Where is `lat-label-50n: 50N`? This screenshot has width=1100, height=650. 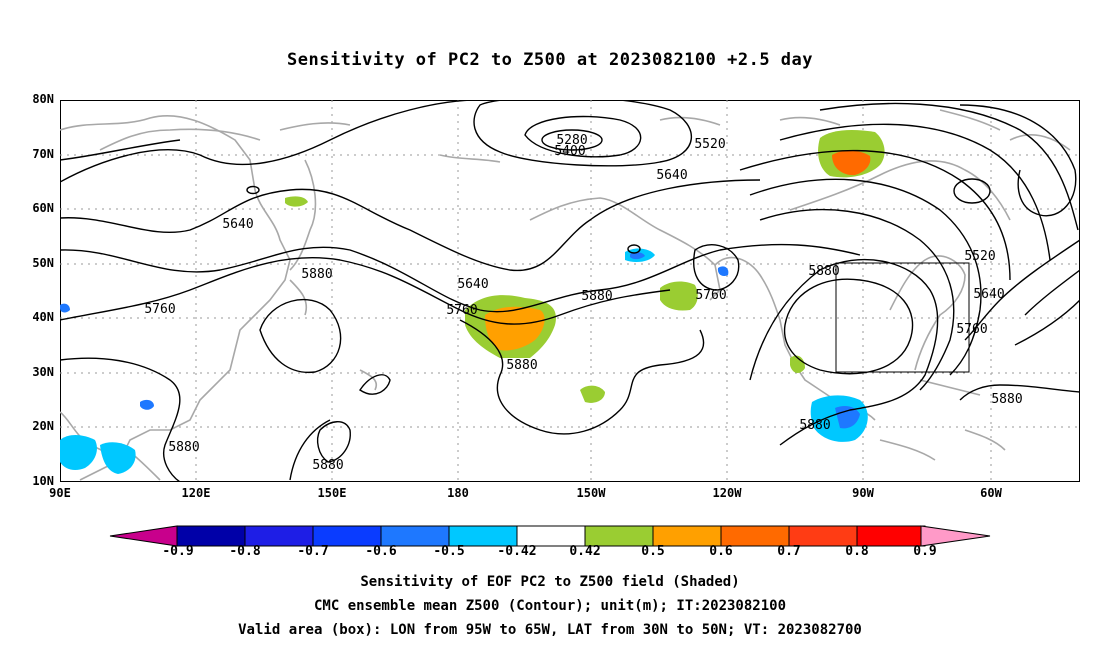 lat-label-50n: 50N is located at coordinates (43, 263).